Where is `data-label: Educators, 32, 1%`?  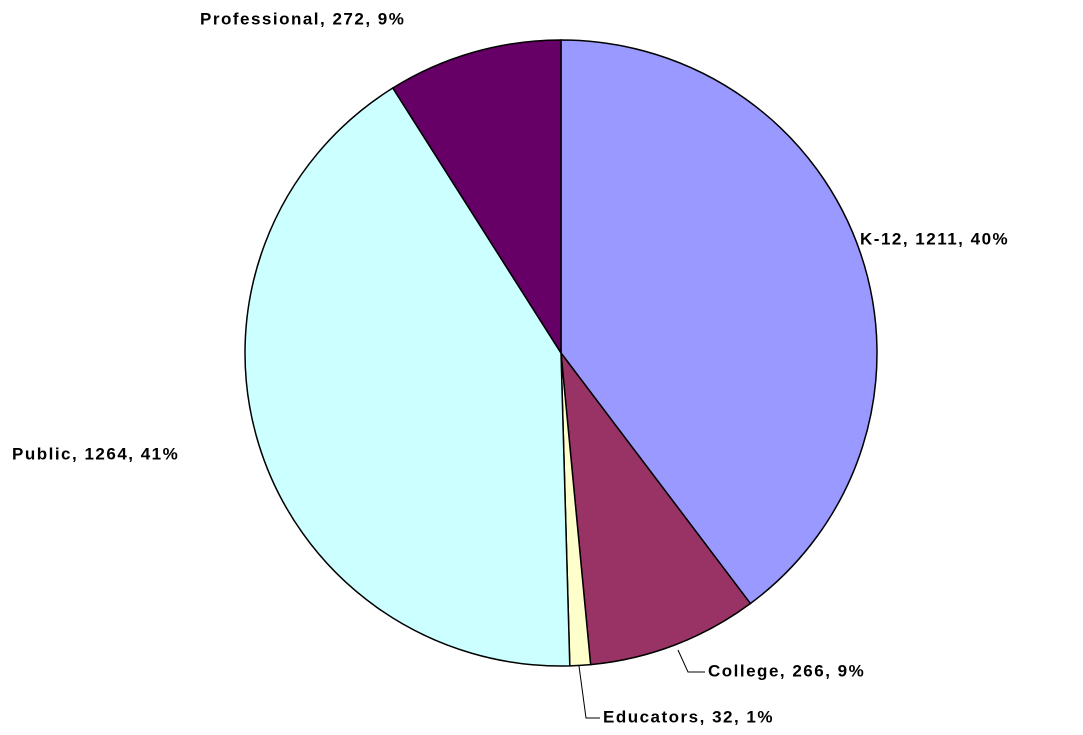
data-label: Educators, 32, 1% is located at coordinates (688, 716).